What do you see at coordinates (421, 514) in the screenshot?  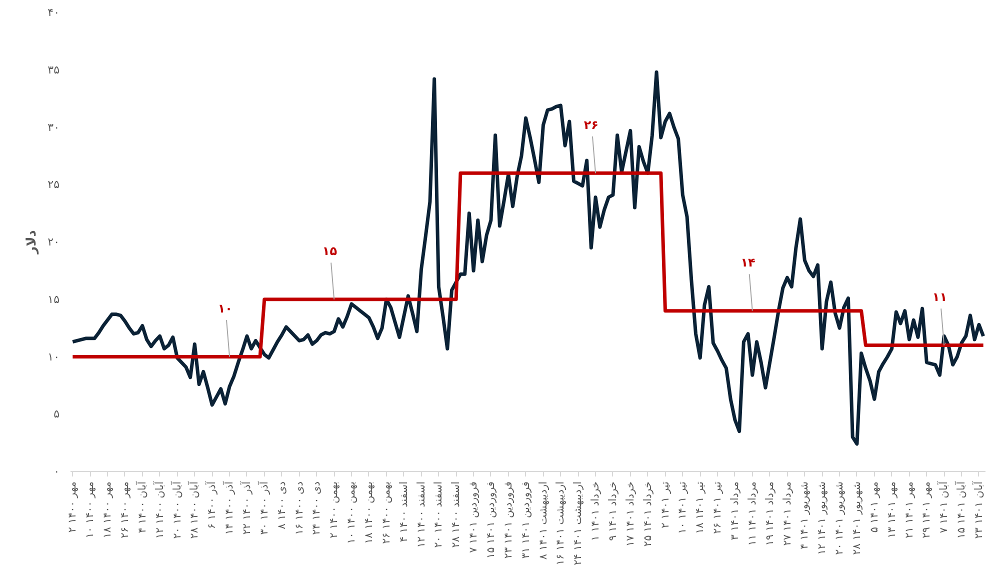 I see `x-tick-label: ۱۲ اسفند ۱۴۰۰` at bounding box center [421, 514].